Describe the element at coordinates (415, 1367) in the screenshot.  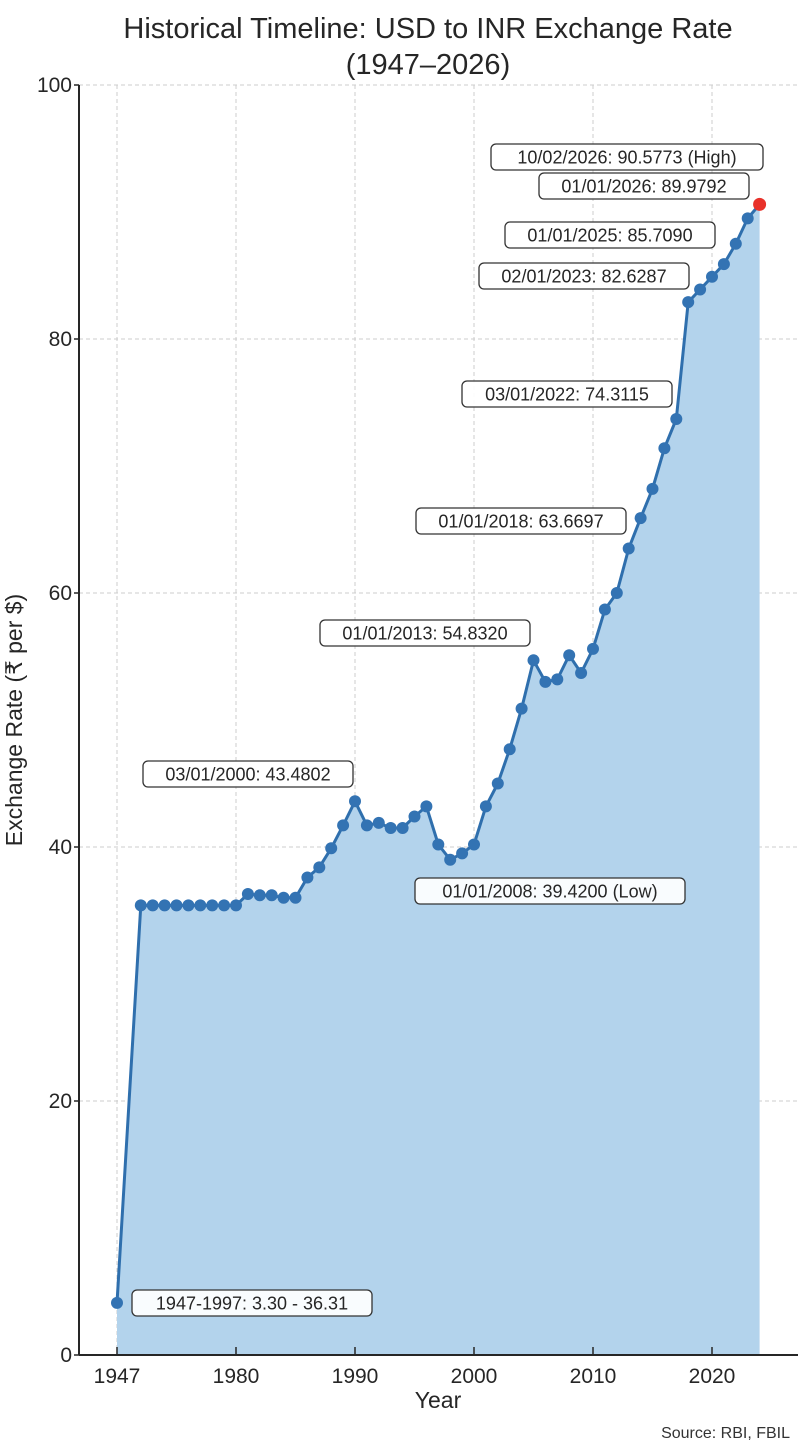
I see `x-axis-ticks: 1947 1980 1990 2000 2010 2020` at that location.